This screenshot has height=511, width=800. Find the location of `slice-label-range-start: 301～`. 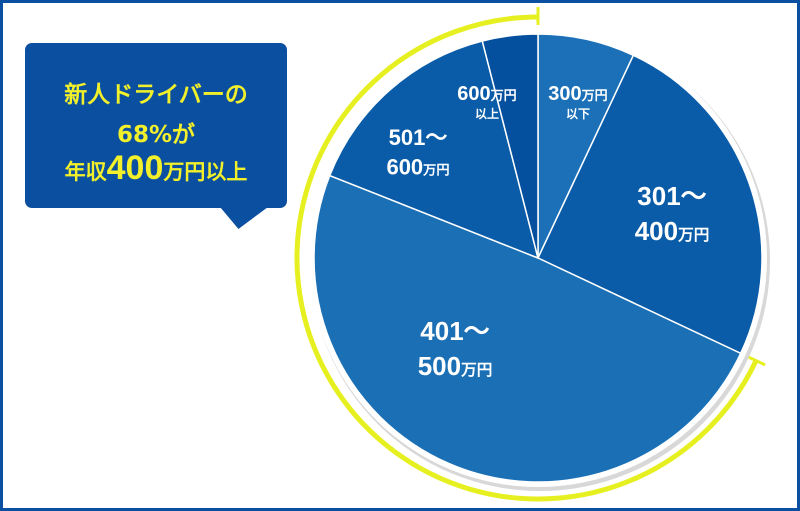

slice-label-range-start: 301～ is located at coordinates (671, 196).